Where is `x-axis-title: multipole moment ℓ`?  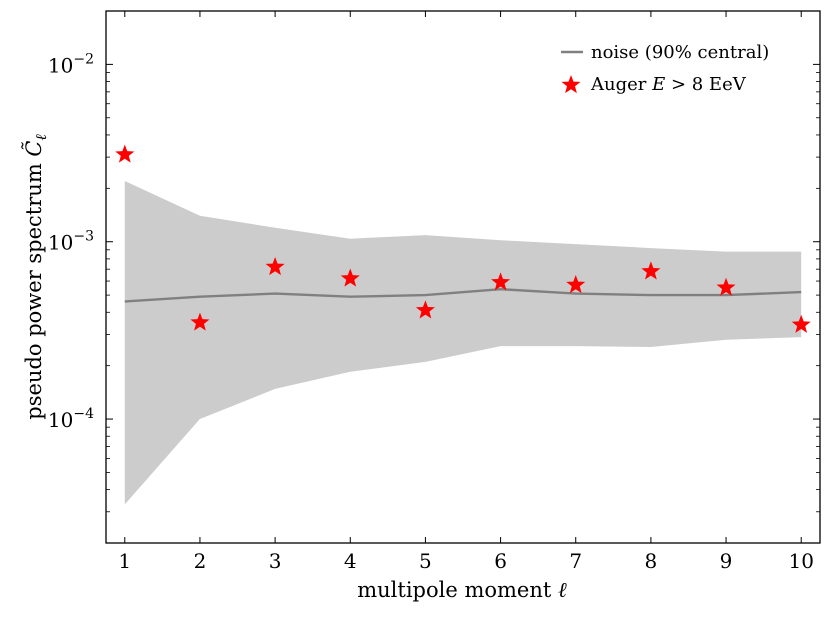 x-axis-title: multipole moment ℓ is located at coordinates (462, 590).